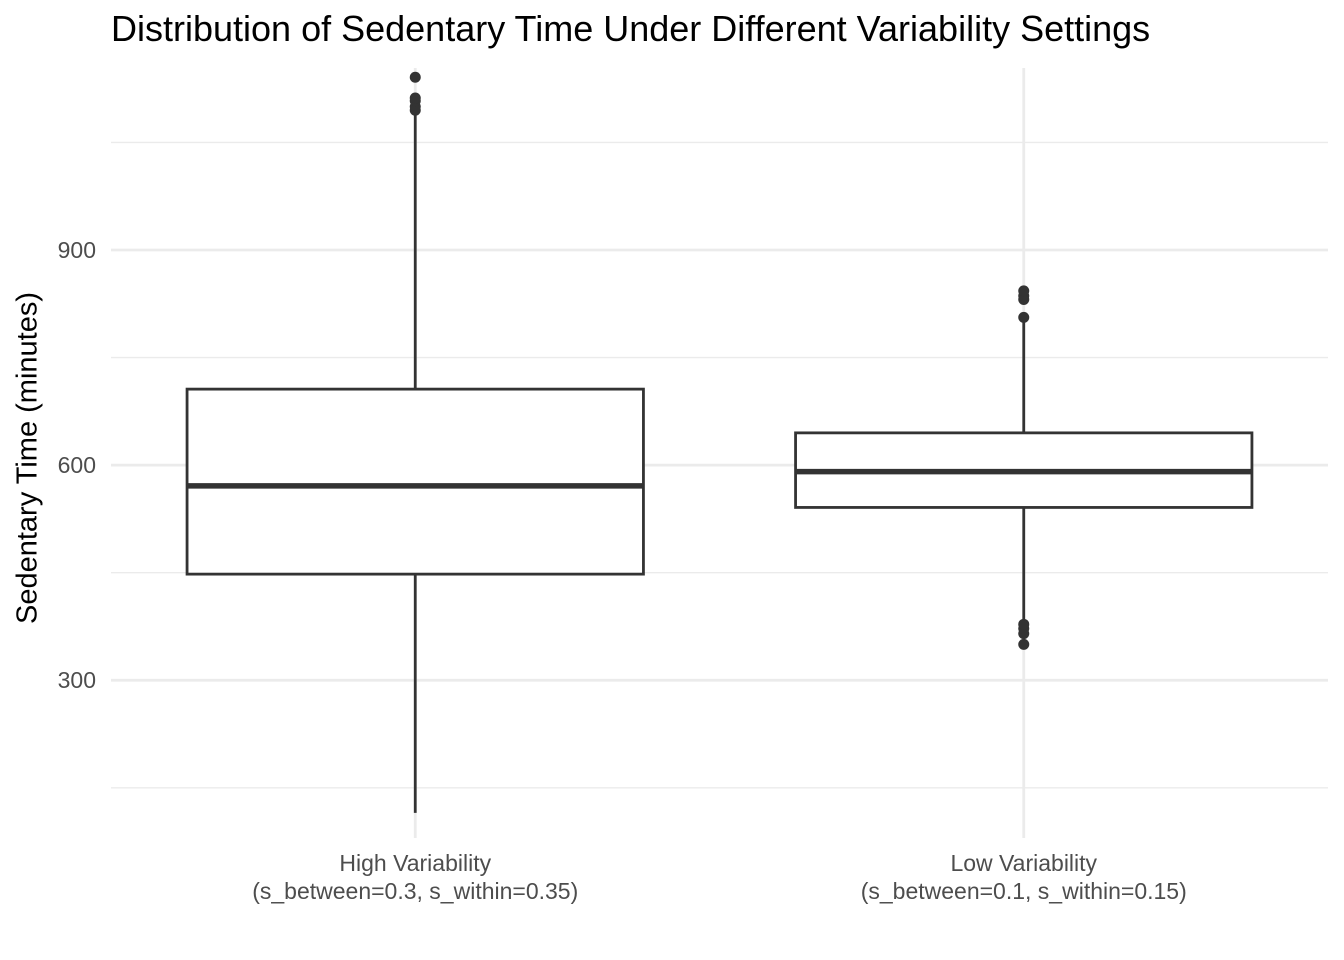 The width and height of the screenshot is (1344, 960). What do you see at coordinates (27, 458) in the screenshot?
I see `y-axis-label: Sedentary Time (minutes)` at bounding box center [27, 458].